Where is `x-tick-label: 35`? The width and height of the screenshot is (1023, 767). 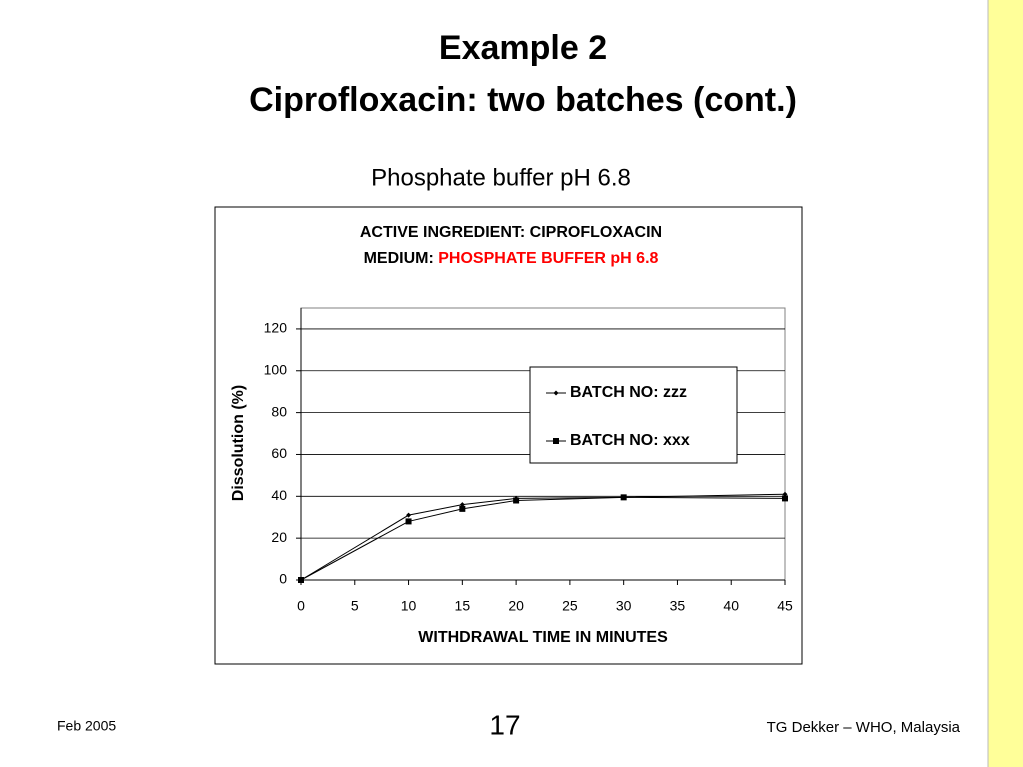
x-tick-label: 35 is located at coordinates (678, 606).